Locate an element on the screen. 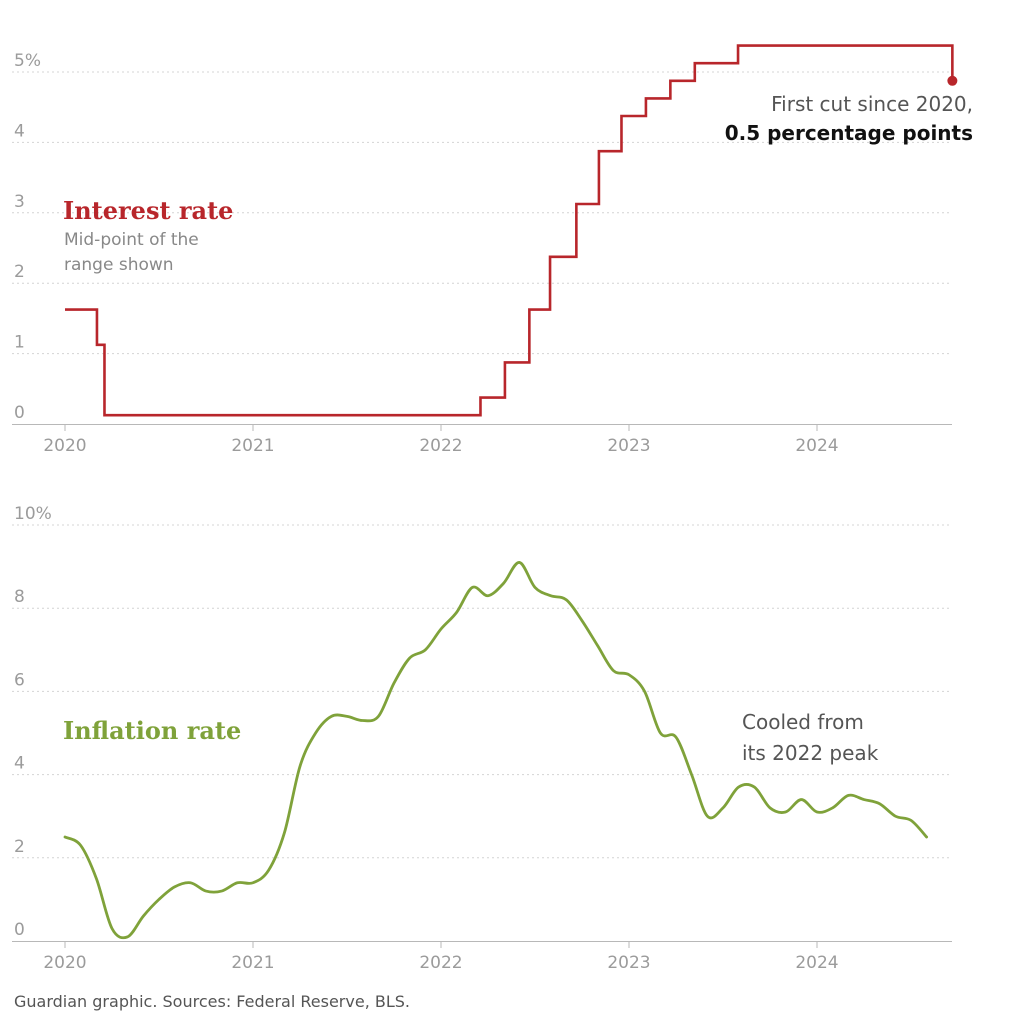 The image size is (1016, 1024). inflation-rate-x-tick-label: 2021 is located at coordinates (252, 963).